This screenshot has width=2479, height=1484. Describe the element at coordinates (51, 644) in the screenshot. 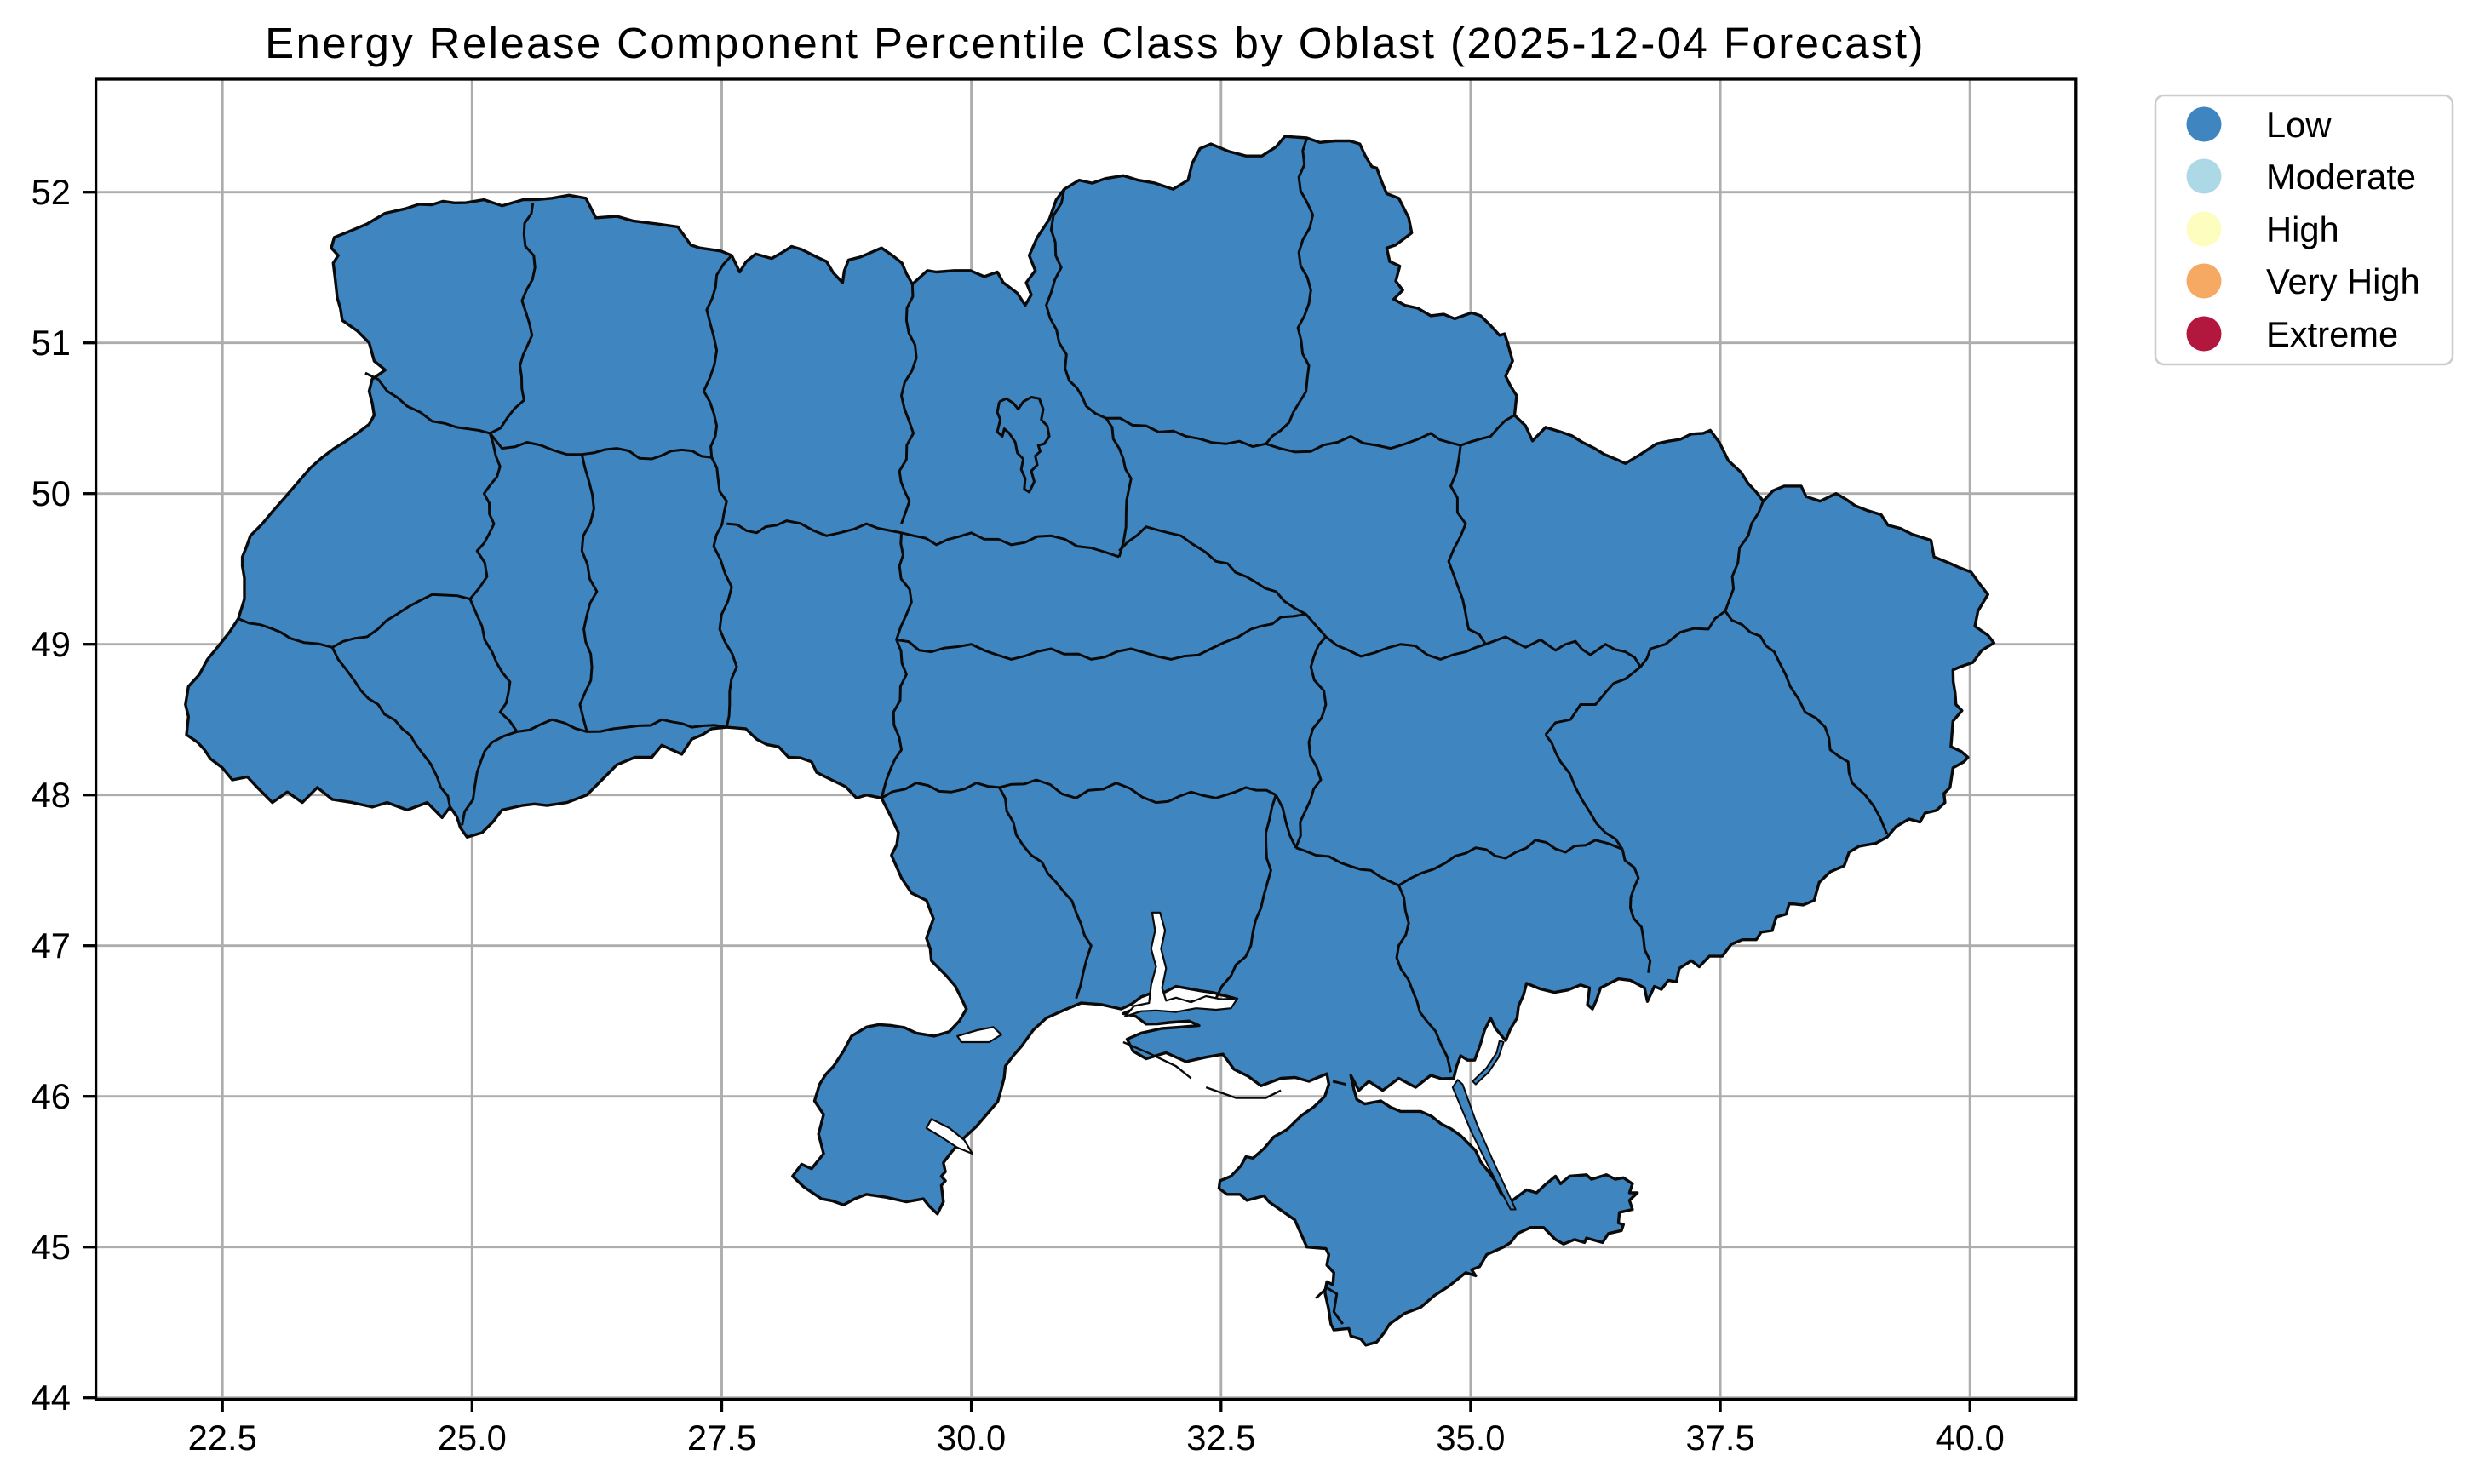

I see `svg-text: 49` at that location.